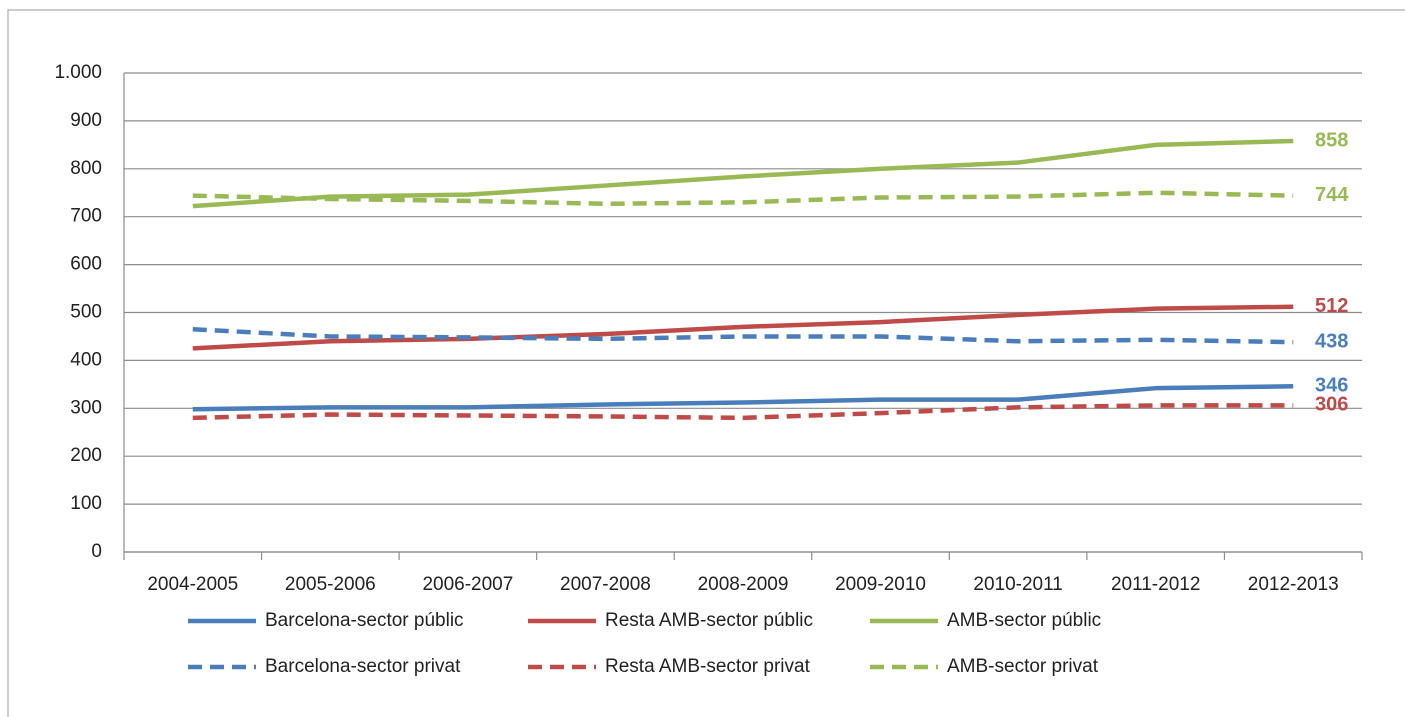 The height and width of the screenshot is (717, 1405). Describe the element at coordinates (1024, 620) in the screenshot. I see `legend-label: AMB-sector públic` at that location.